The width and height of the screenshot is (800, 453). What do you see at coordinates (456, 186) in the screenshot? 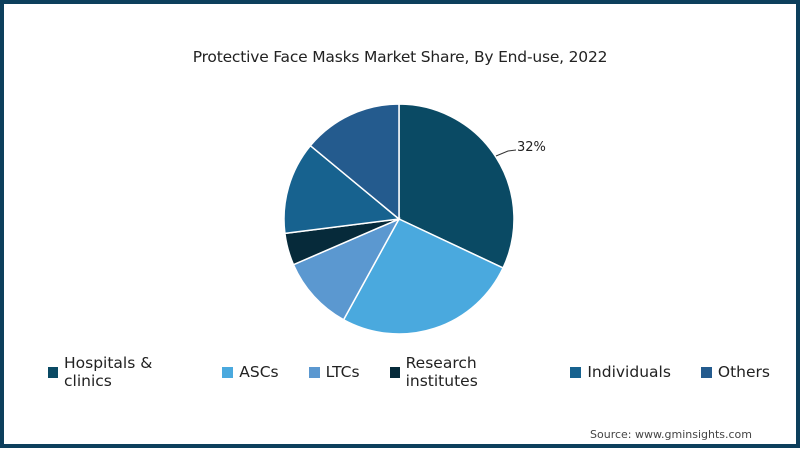
I see `pie-slice-hospitals-clinics` at bounding box center [456, 186].